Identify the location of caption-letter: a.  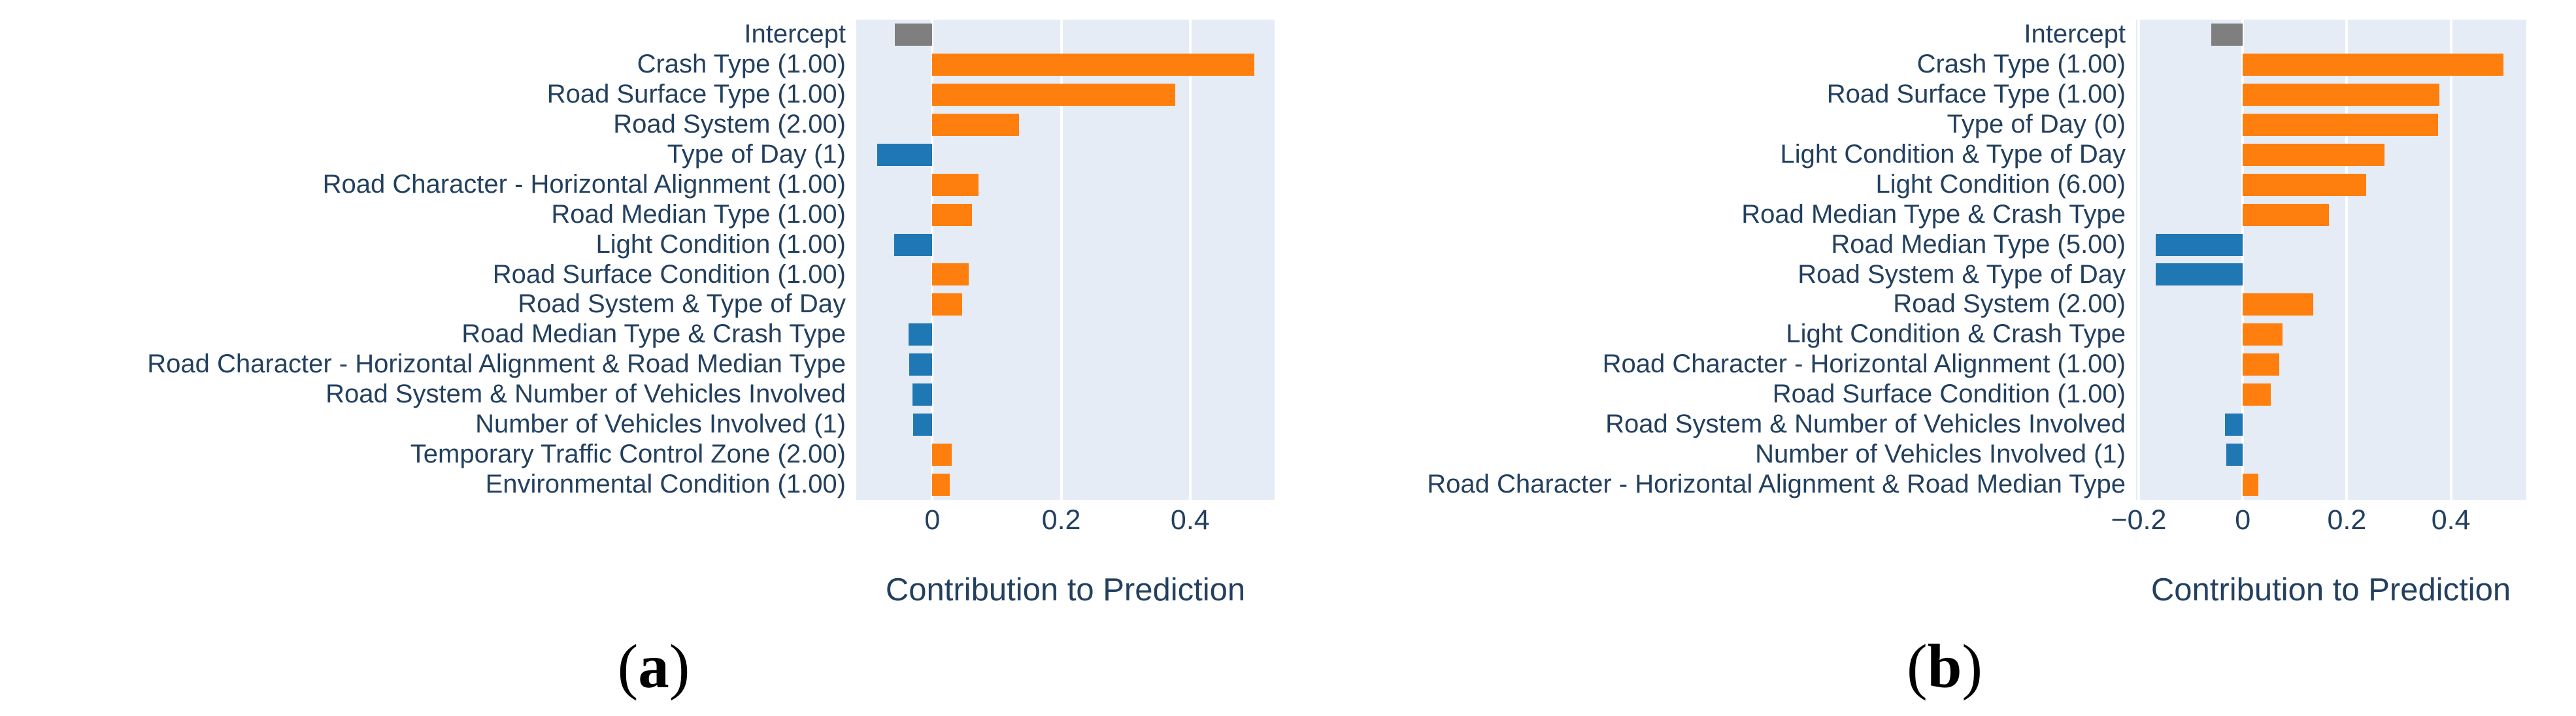
(653, 666).